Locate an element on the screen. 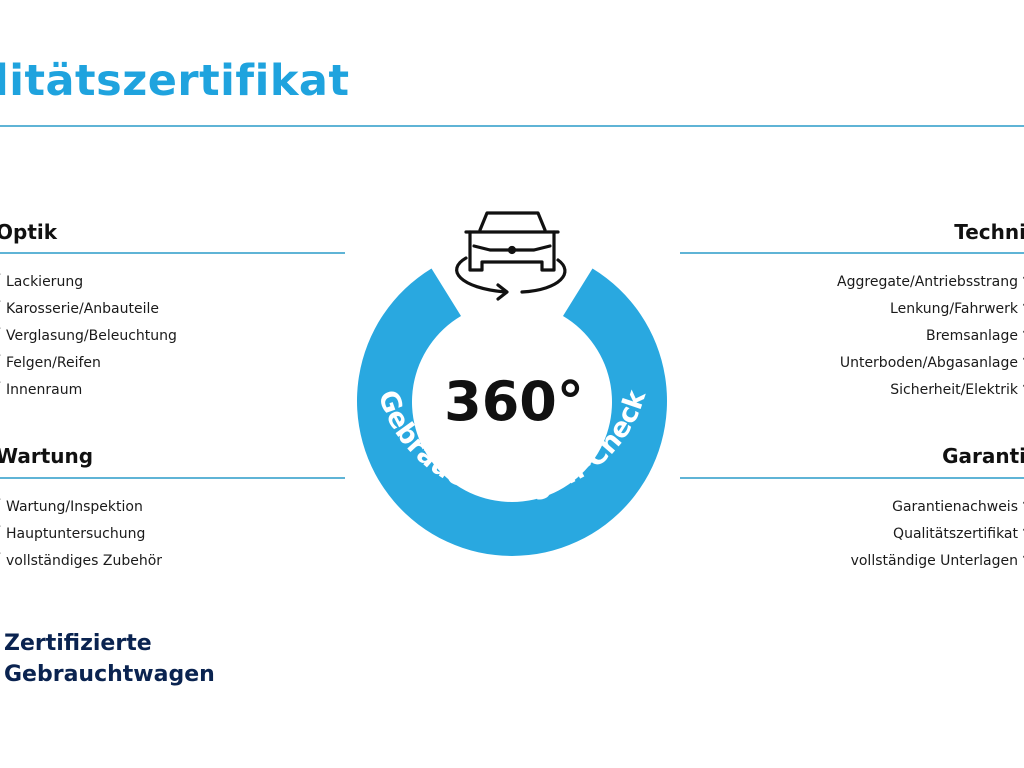 The height and width of the screenshot is (768, 1024). section-heading-optik: Optik is located at coordinates (29, 232).